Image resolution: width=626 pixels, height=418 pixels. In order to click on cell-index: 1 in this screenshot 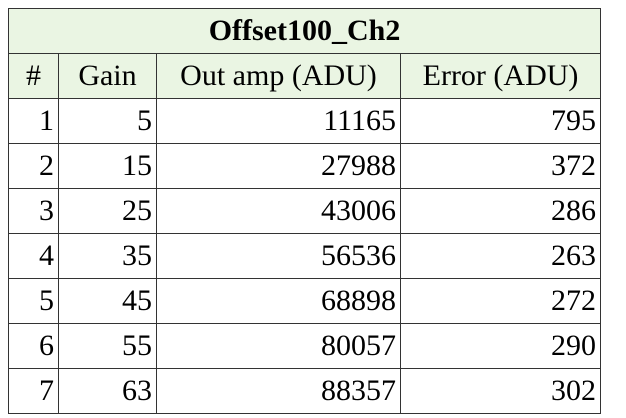, I will do `click(33, 121)`.